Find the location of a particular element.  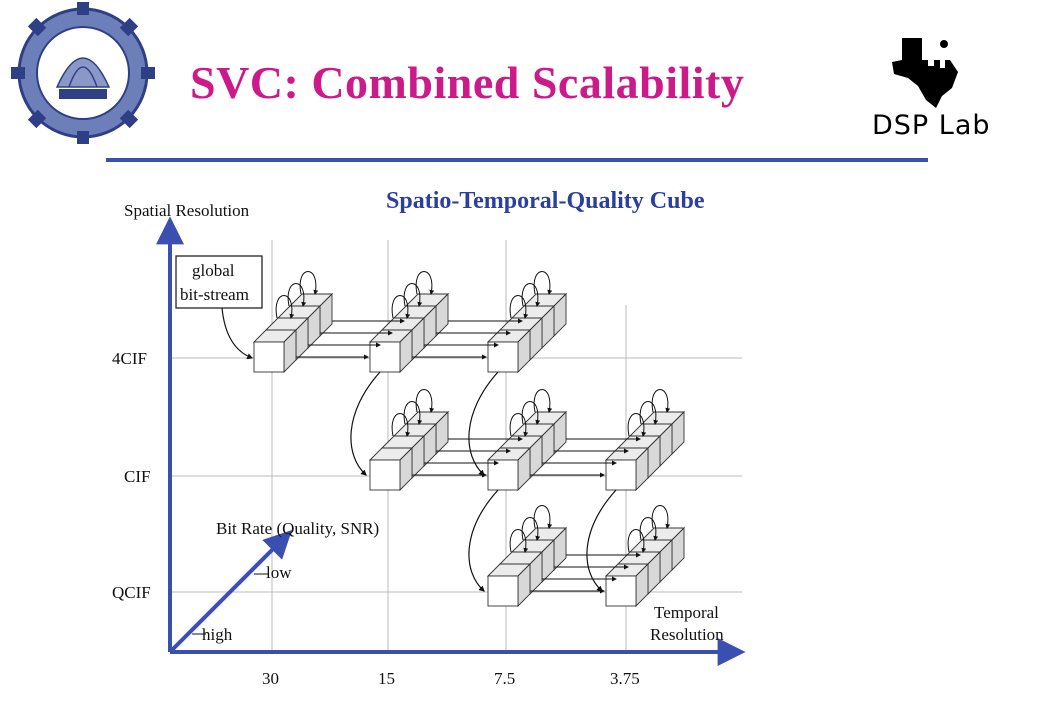

x-axis-label-line1: Temporal is located at coordinates (686, 612).